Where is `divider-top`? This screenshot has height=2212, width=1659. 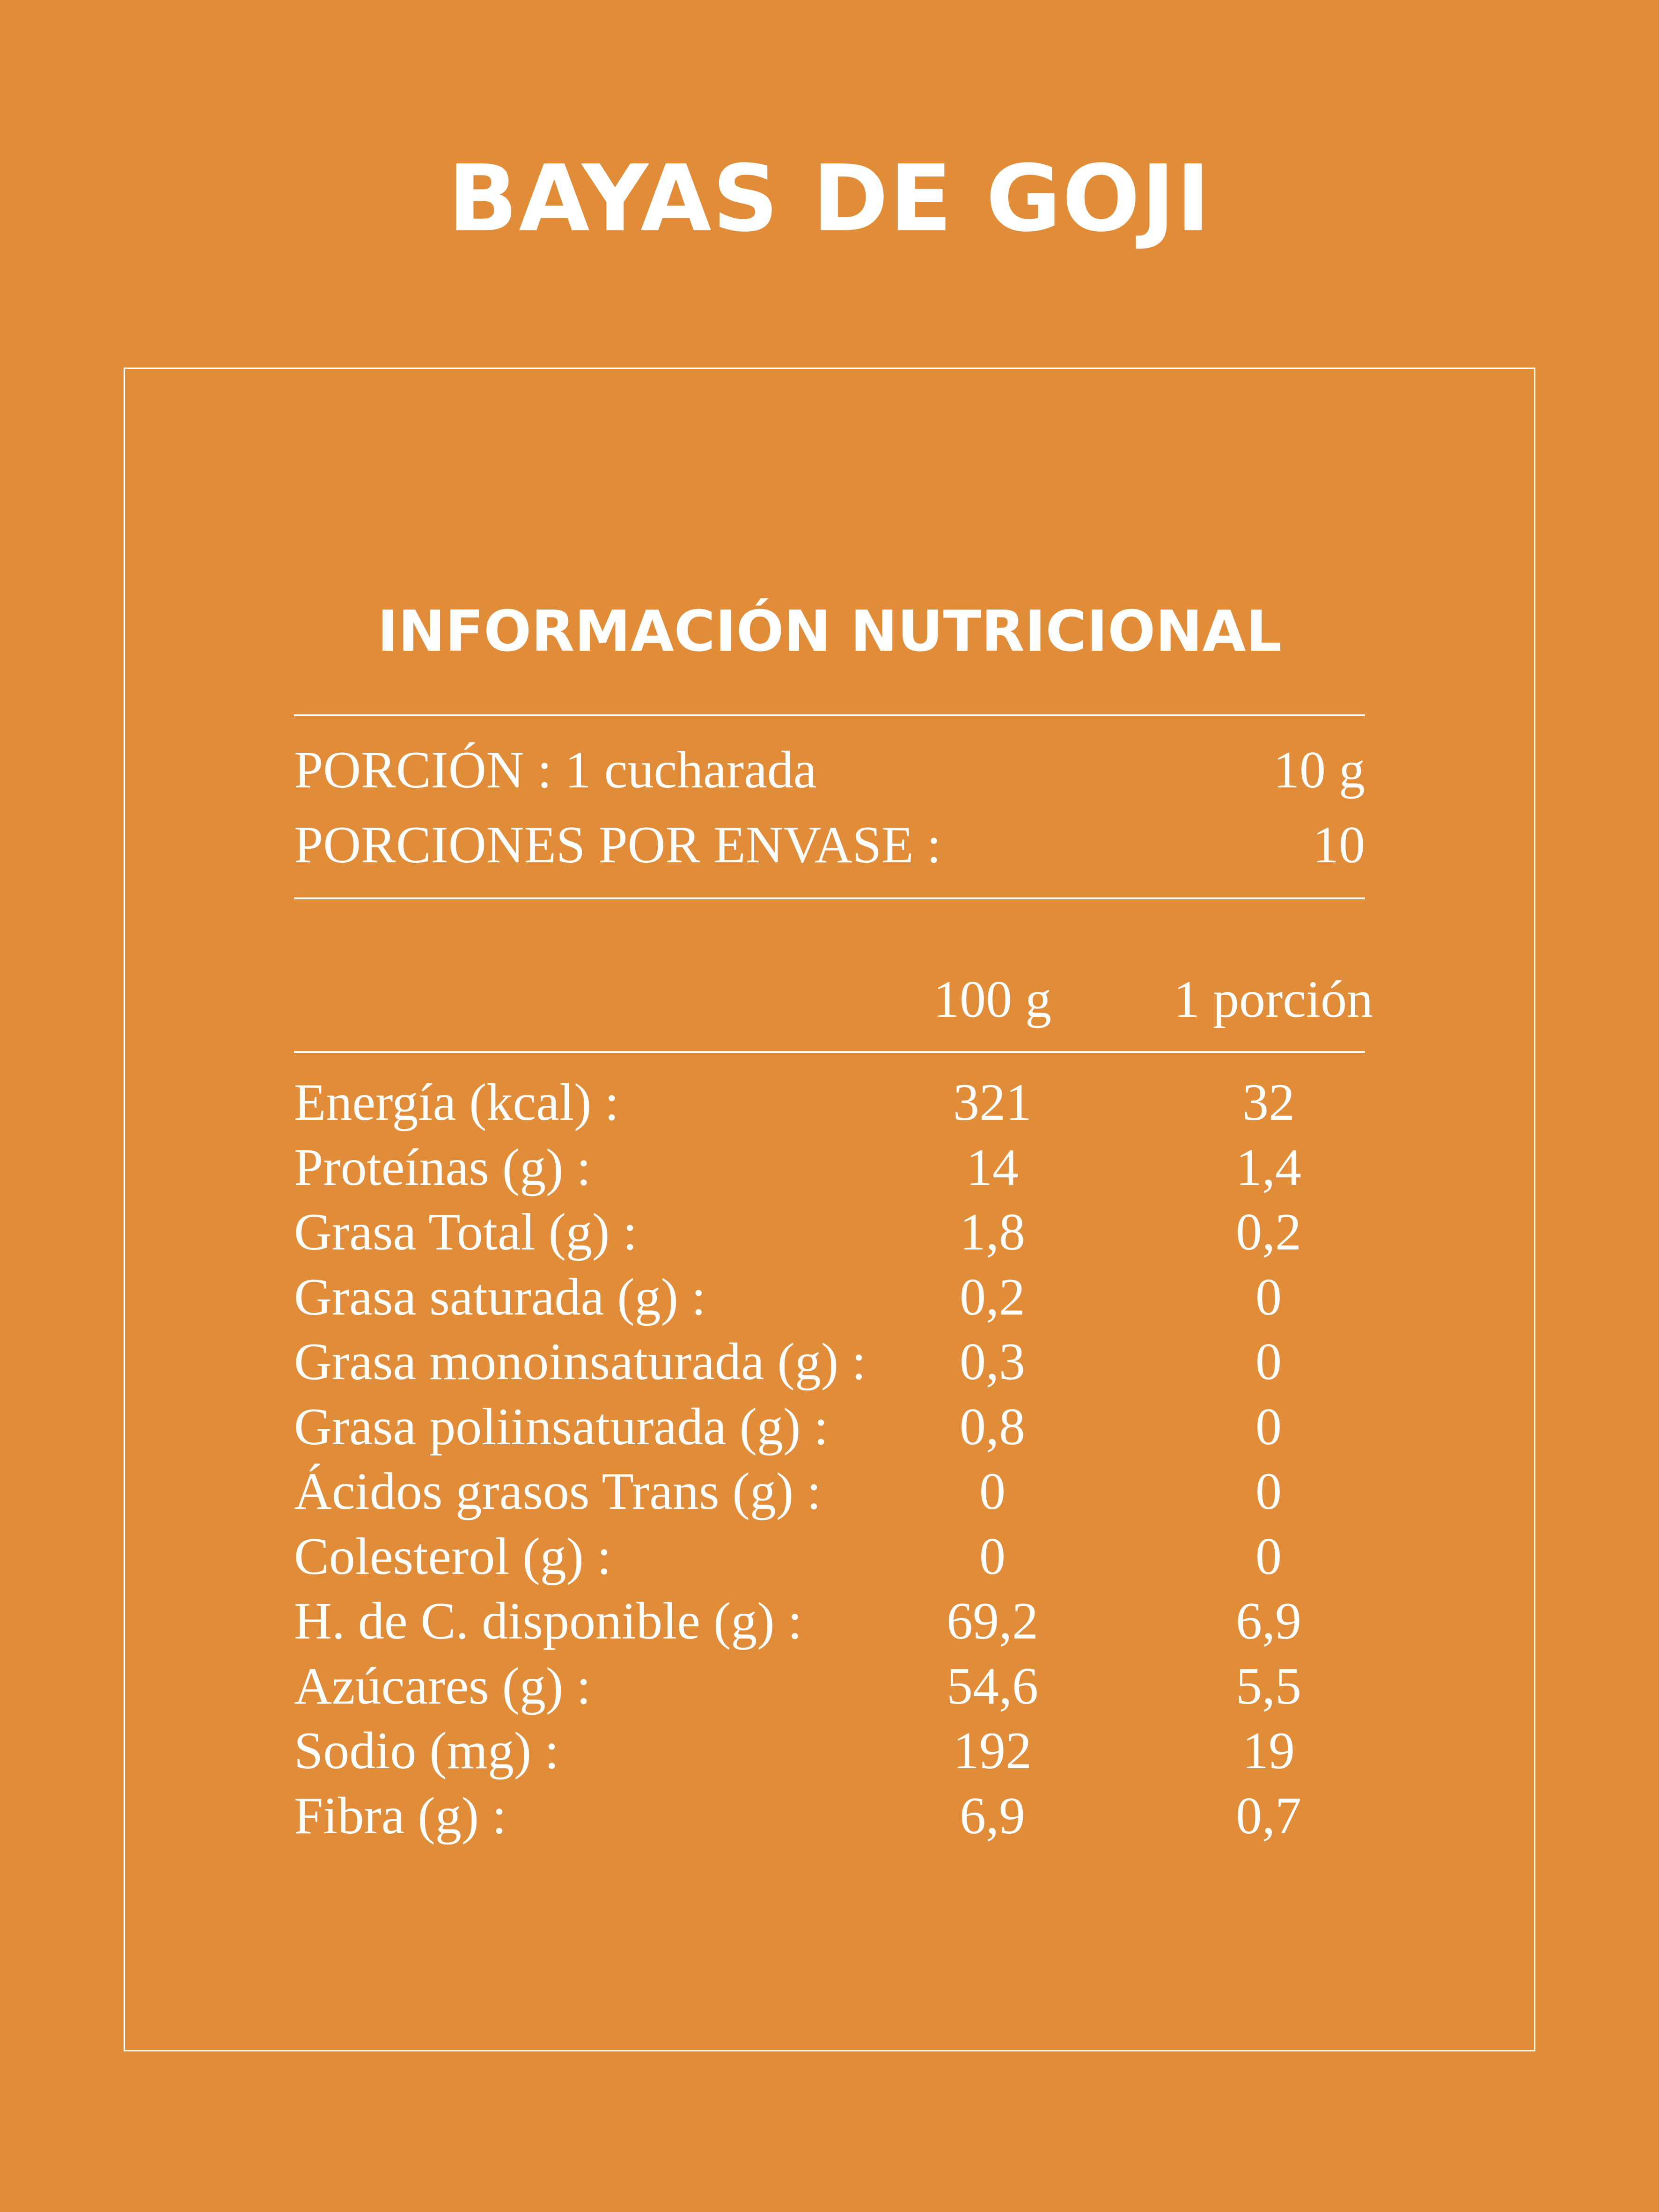
divider-top is located at coordinates (829, 715).